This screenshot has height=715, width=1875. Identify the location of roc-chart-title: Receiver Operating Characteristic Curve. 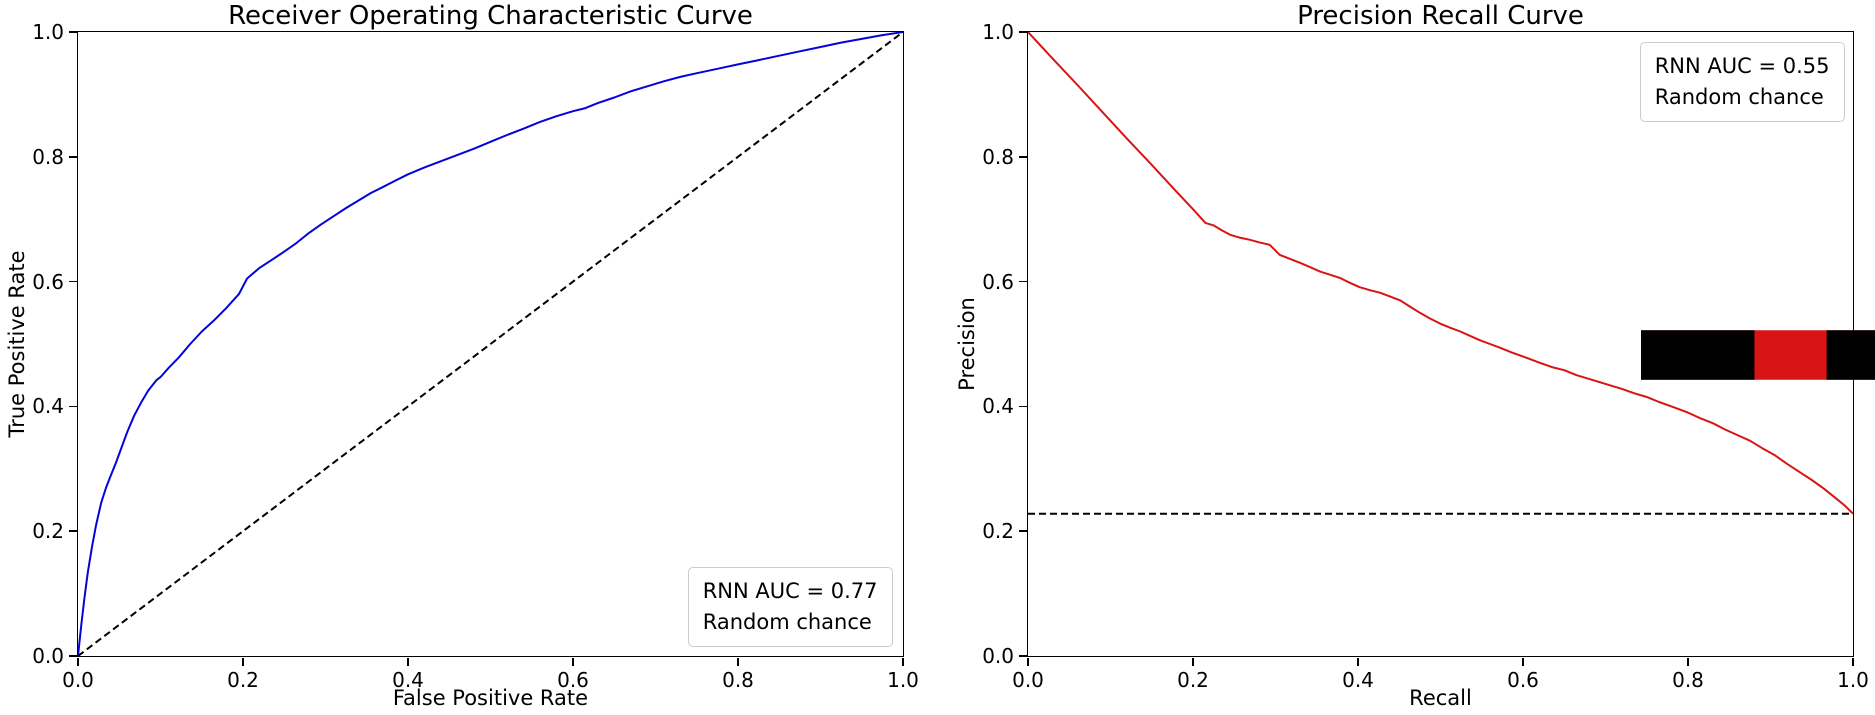
(490, 16).